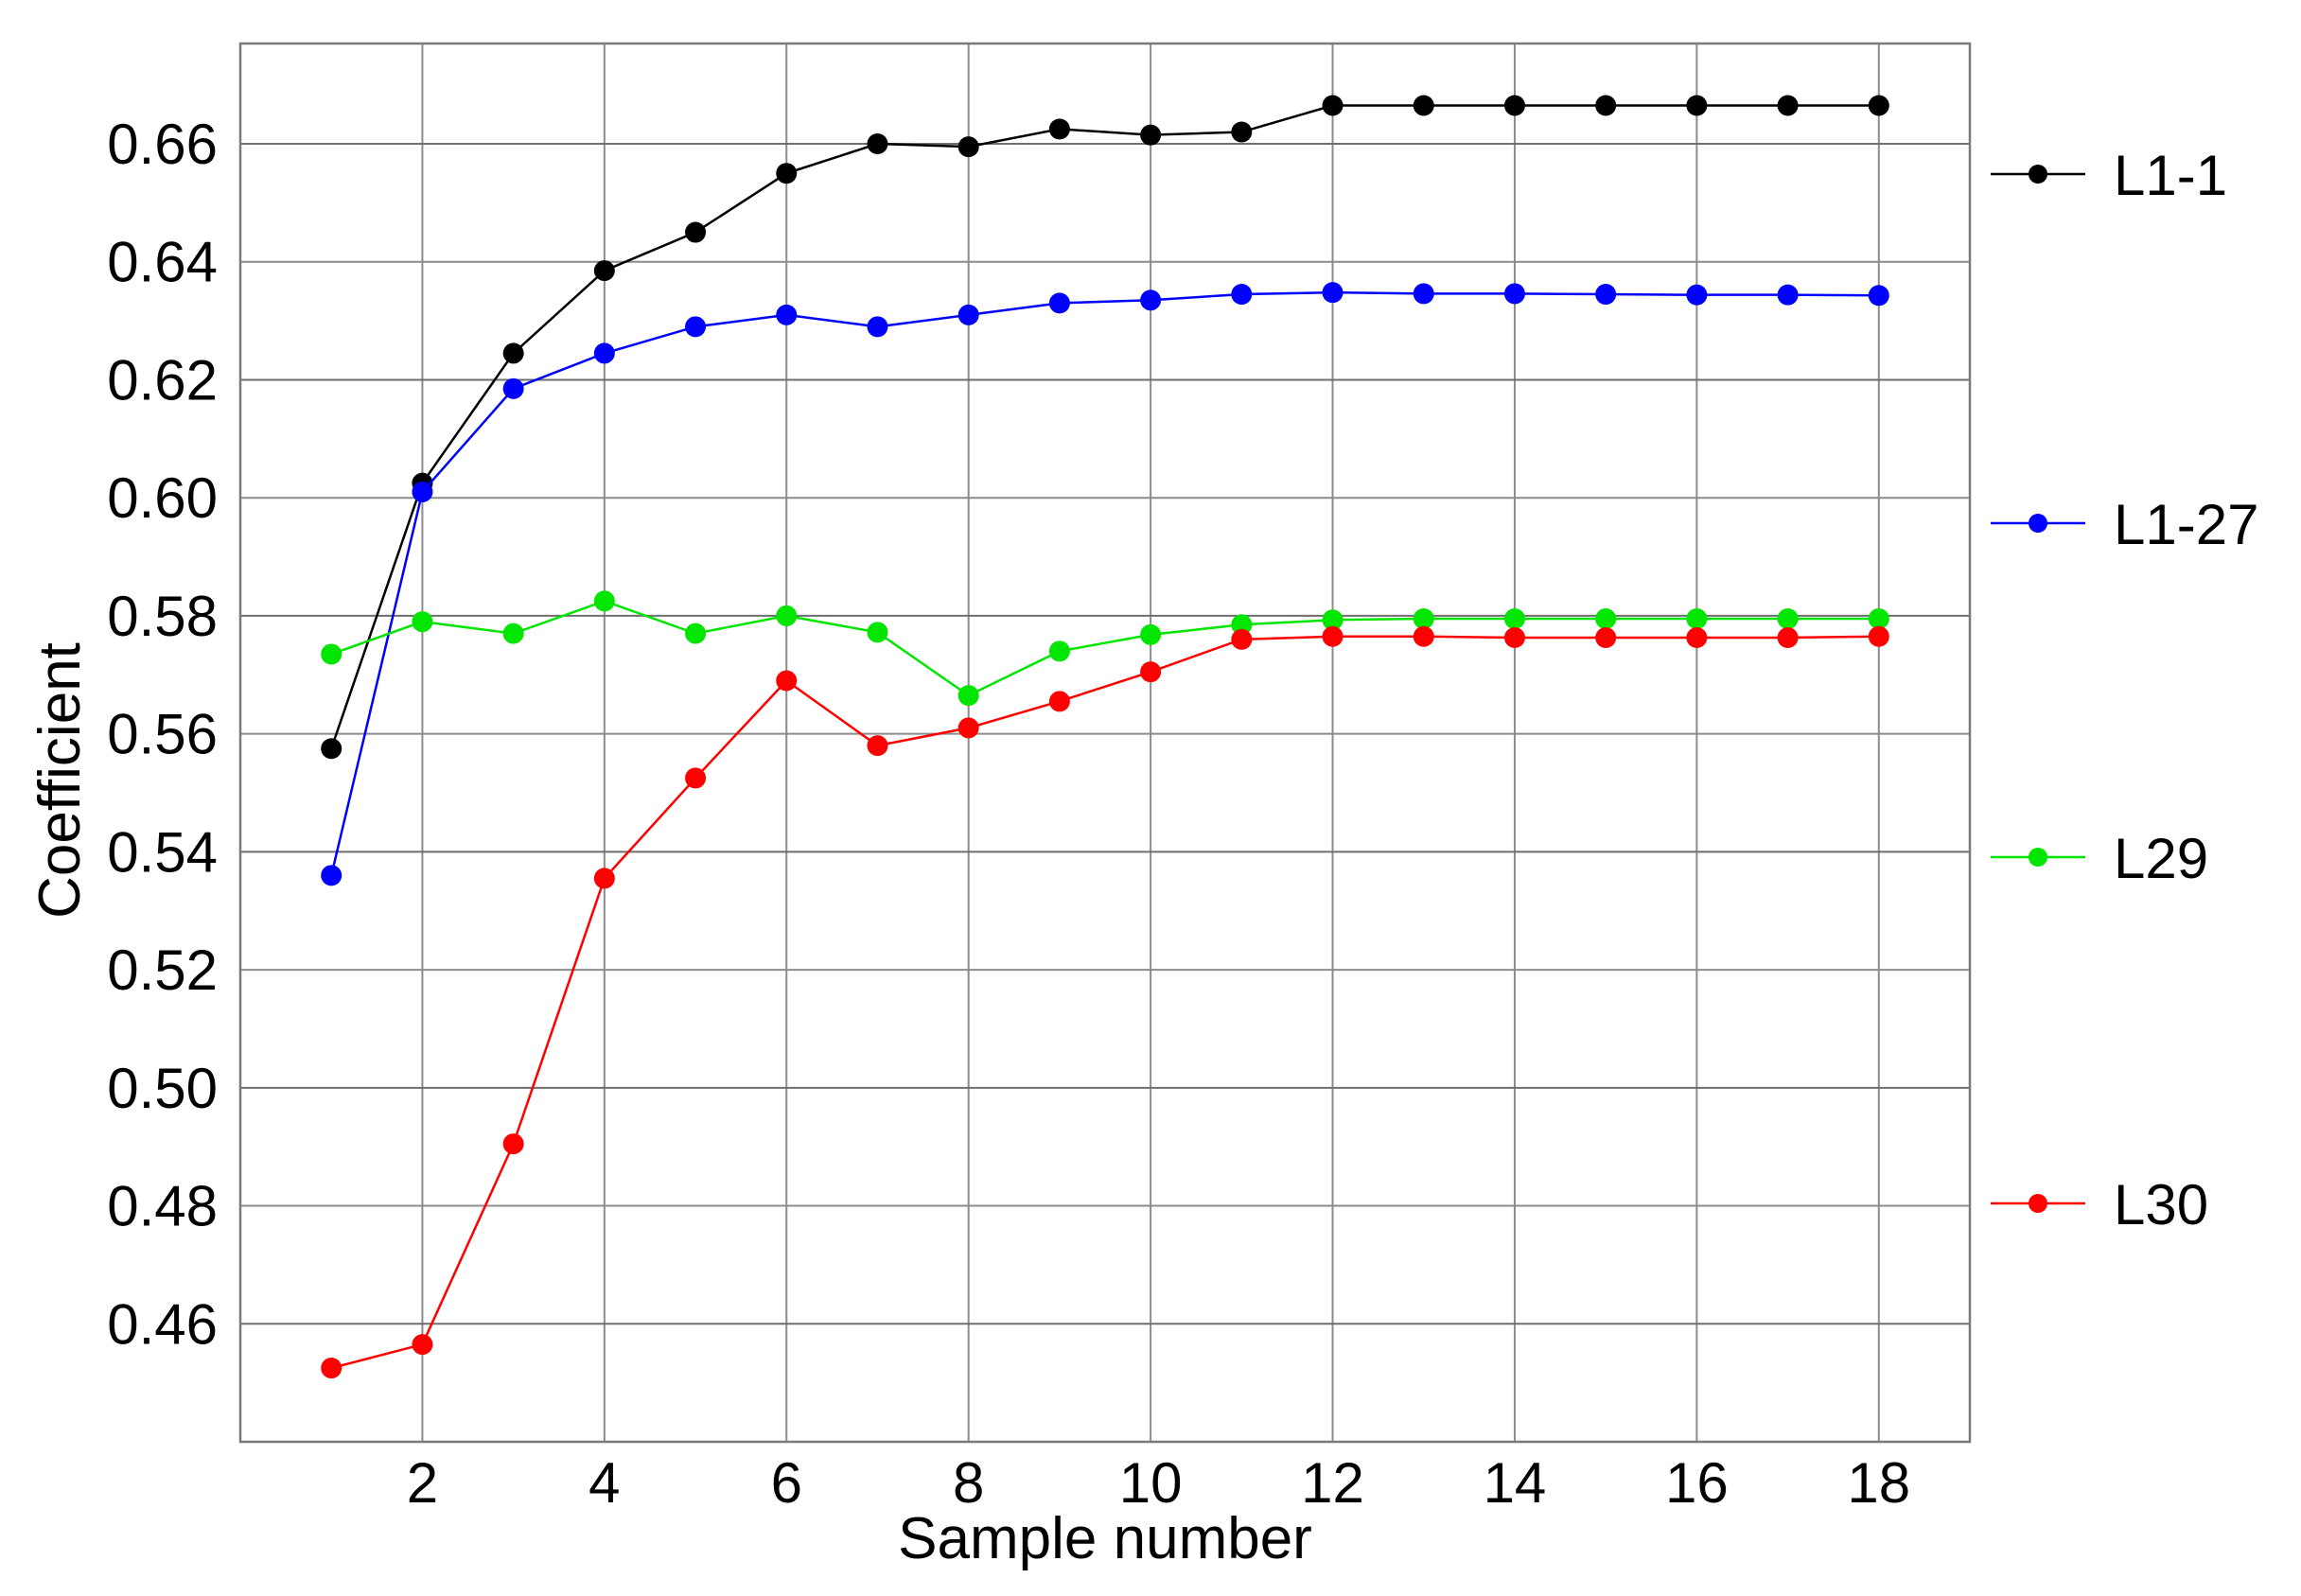 This screenshot has height=1596, width=2301. What do you see at coordinates (163, 970) in the screenshot?
I see `y-tick-label: 0.52` at bounding box center [163, 970].